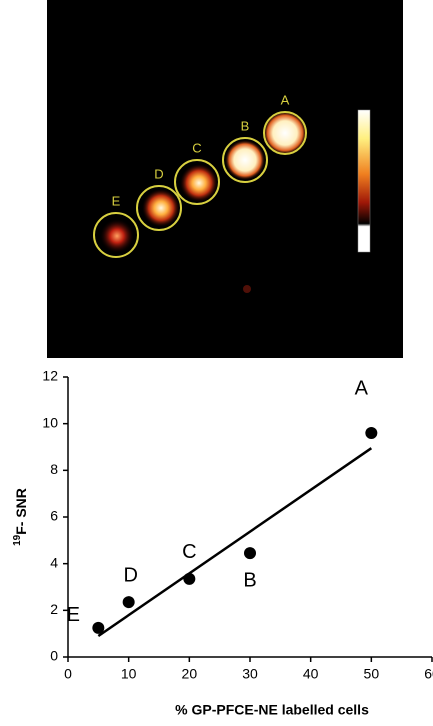  Describe the element at coordinates (362, 388) in the screenshot. I see `point-label: A` at that location.